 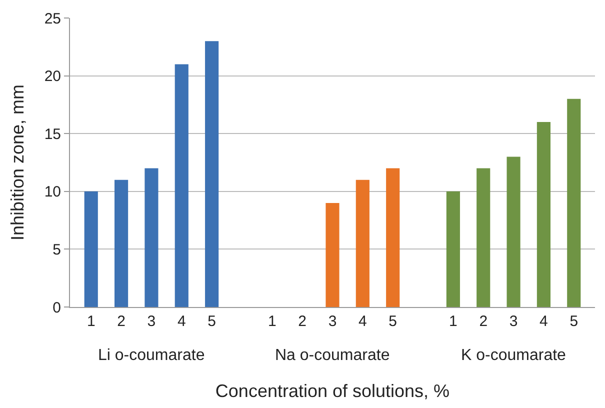 What do you see at coordinates (52, 77) in the screenshot?
I see `y-tick-label: 20` at bounding box center [52, 77].